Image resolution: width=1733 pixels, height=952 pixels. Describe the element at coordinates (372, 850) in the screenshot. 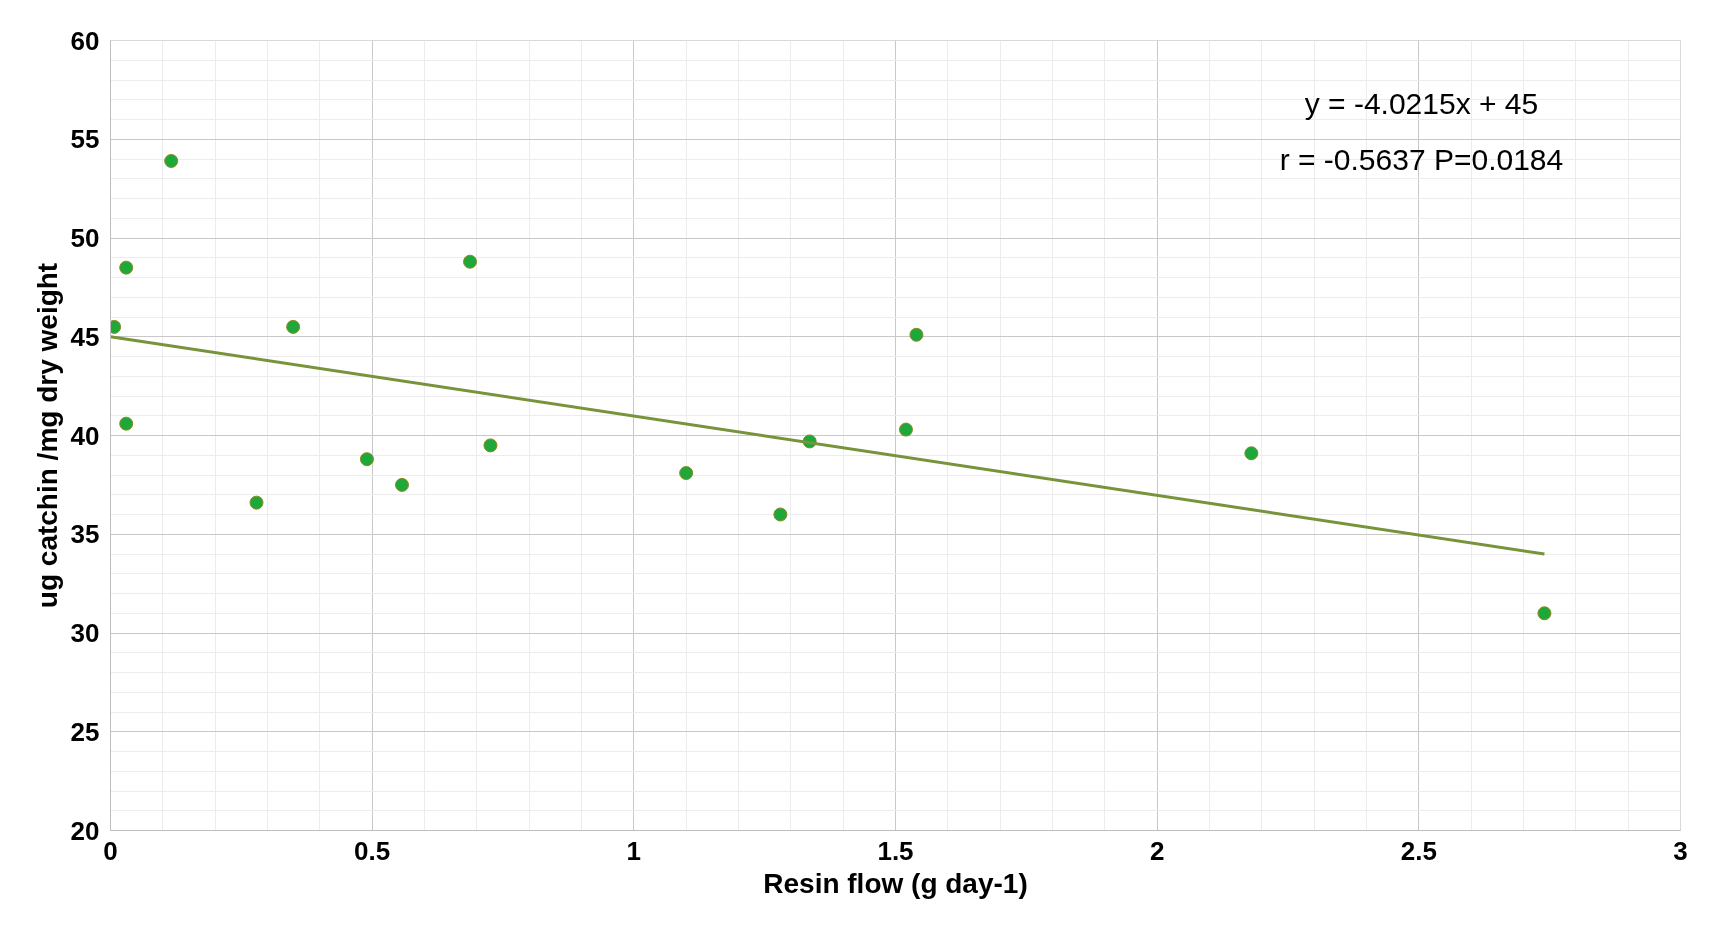

I see `x-tick-label: 0.5` at that location.